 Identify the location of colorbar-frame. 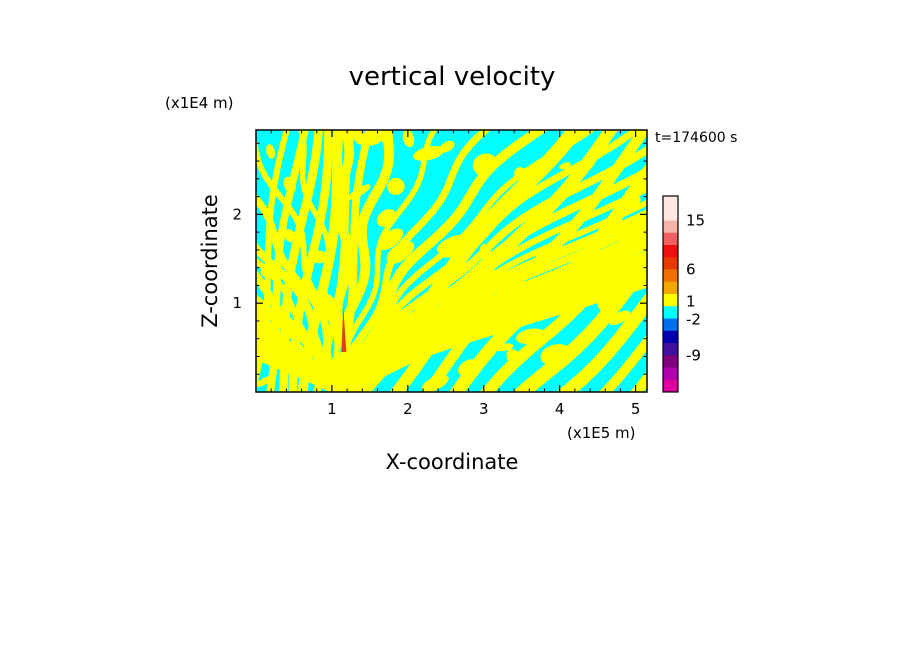
(670, 294).